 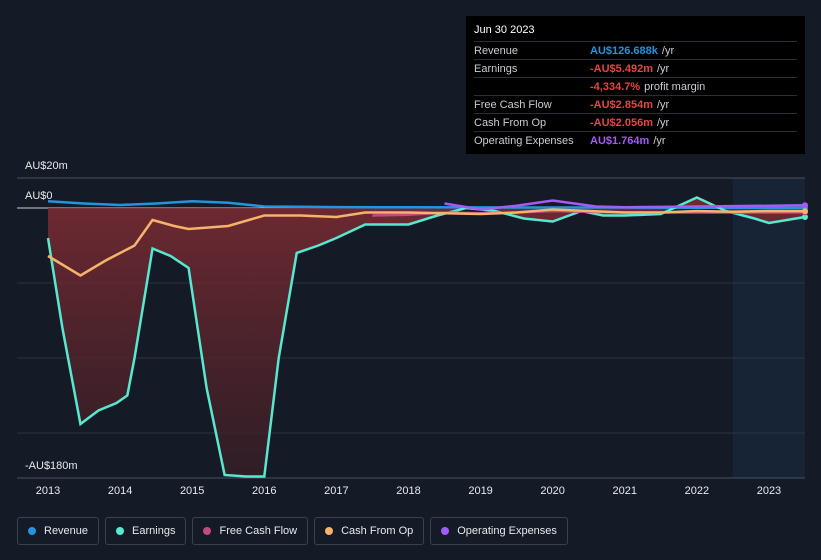 What do you see at coordinates (625, 491) in the screenshot?
I see `x-tick-label: 2021` at bounding box center [625, 491].